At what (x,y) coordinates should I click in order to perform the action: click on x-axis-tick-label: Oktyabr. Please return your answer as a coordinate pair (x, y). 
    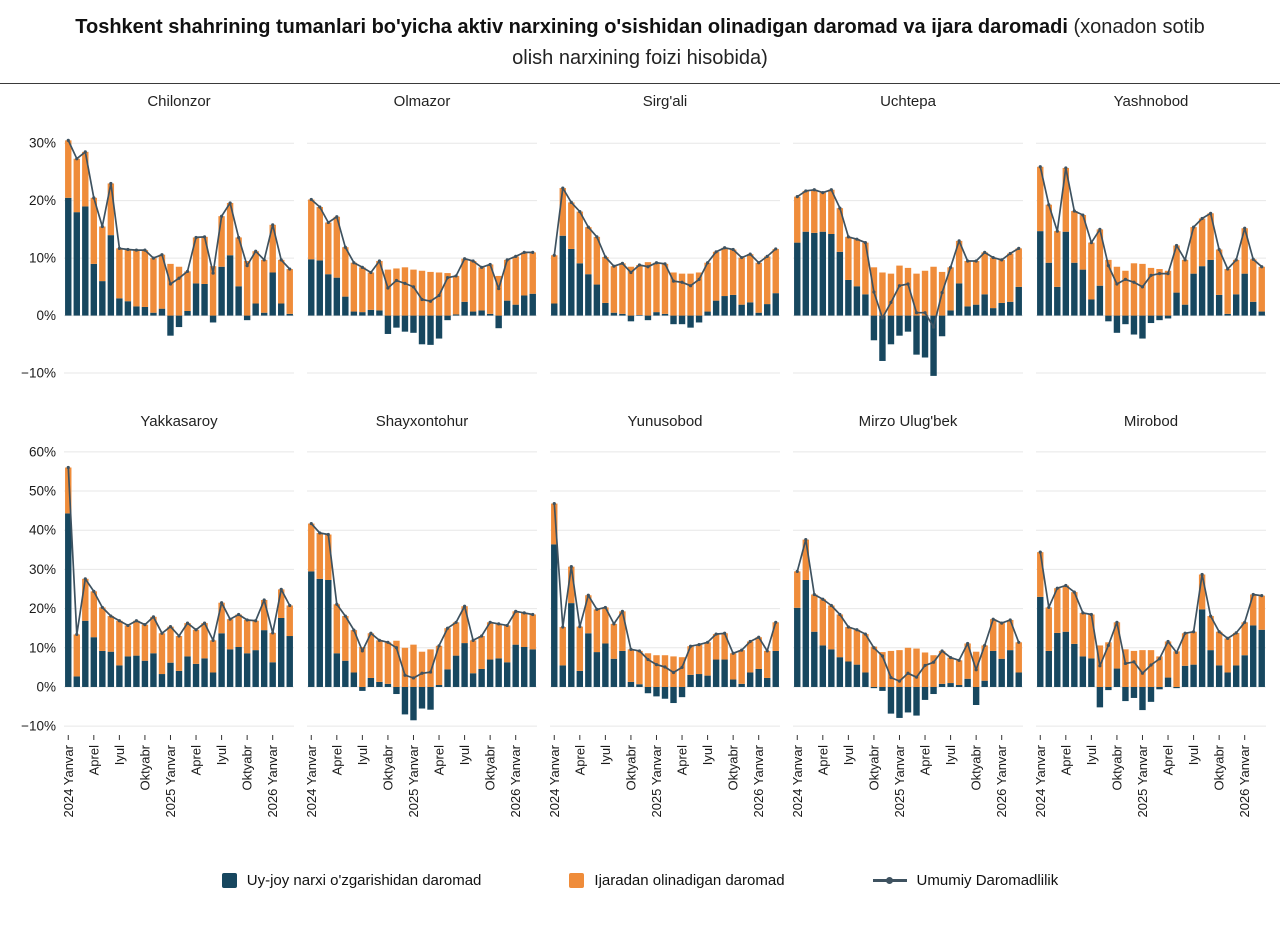
    Looking at the image, I should click on (630, 767).